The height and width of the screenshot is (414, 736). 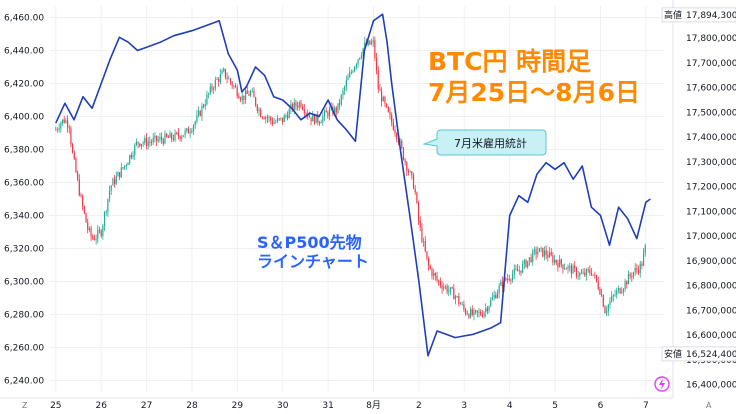 I want to click on left-tick-label: 6,460.00, so click(x=24, y=19).